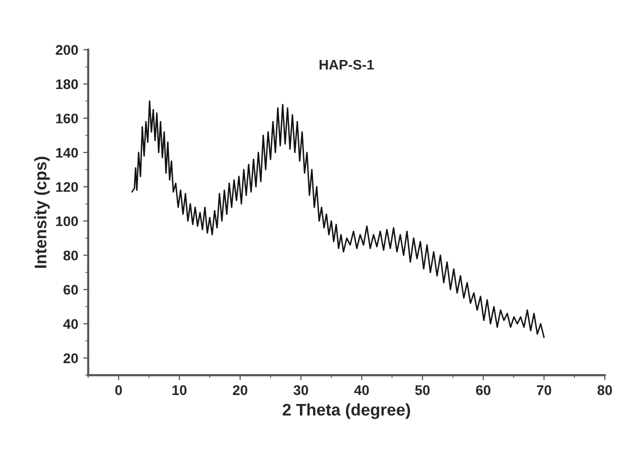 The image size is (630, 452). Describe the element at coordinates (301, 390) in the screenshot. I see `x-tick-label: 30` at that location.